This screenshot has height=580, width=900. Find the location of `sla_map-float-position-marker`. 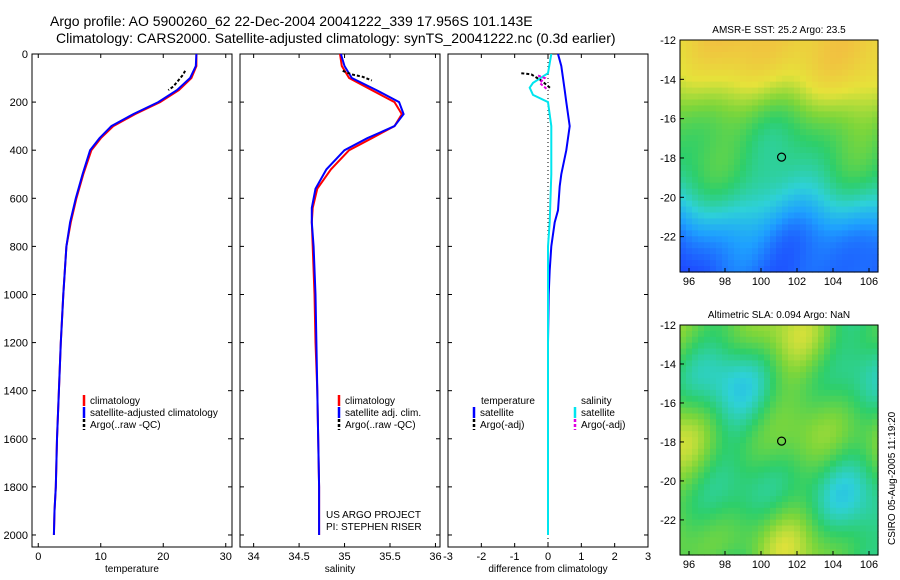

sla_map-float-position-marker is located at coordinates (781, 441).